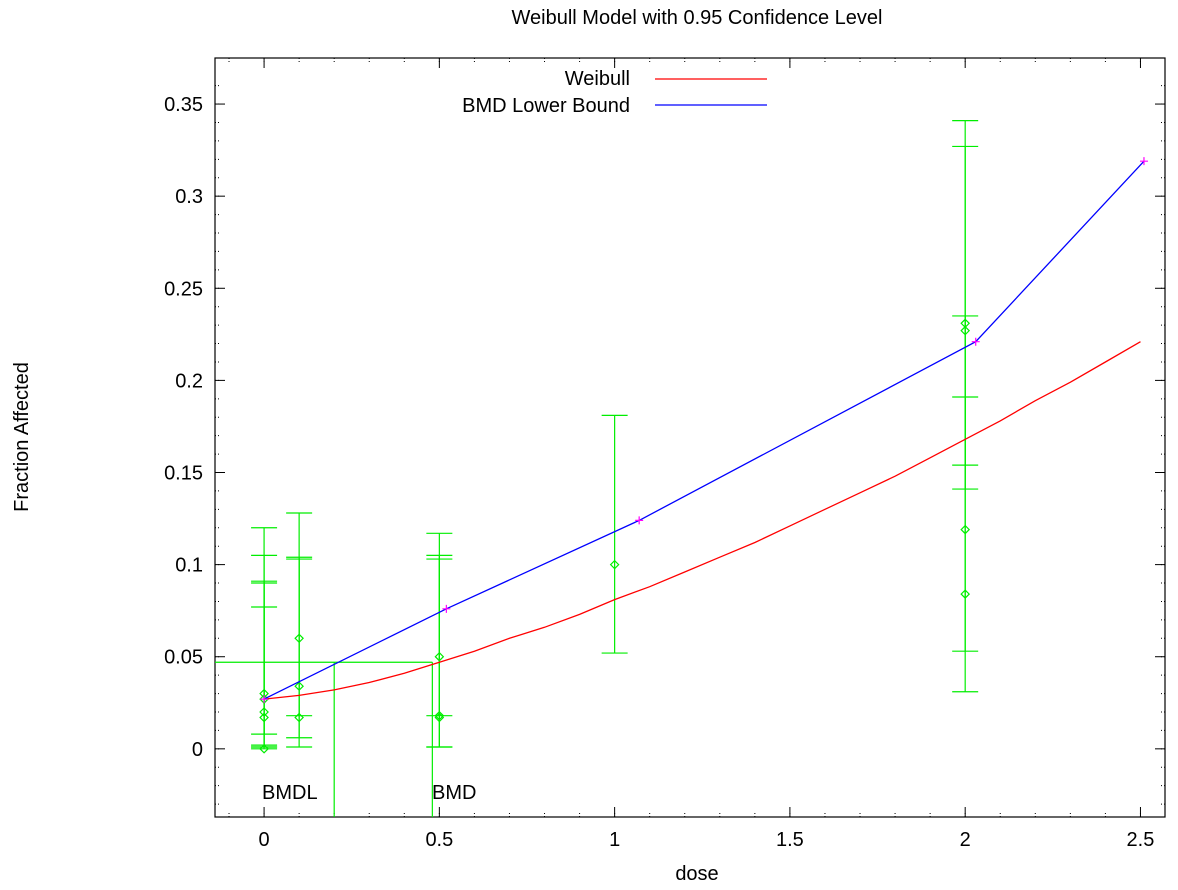  What do you see at coordinates (790, 840) in the screenshot?
I see `x-tick-label: 1.5` at bounding box center [790, 840].